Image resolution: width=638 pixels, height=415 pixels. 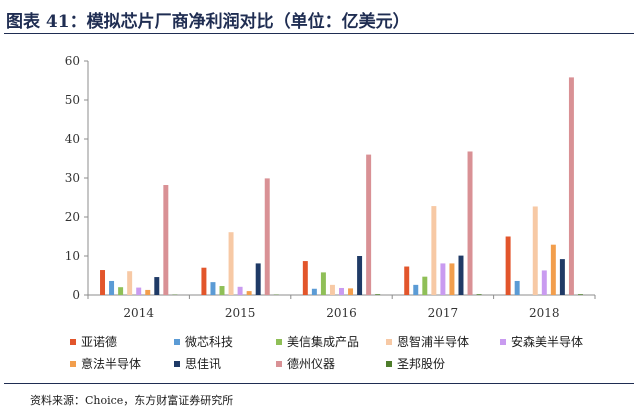 I want to click on legend-label: 亚诺德, so click(x=99, y=342).